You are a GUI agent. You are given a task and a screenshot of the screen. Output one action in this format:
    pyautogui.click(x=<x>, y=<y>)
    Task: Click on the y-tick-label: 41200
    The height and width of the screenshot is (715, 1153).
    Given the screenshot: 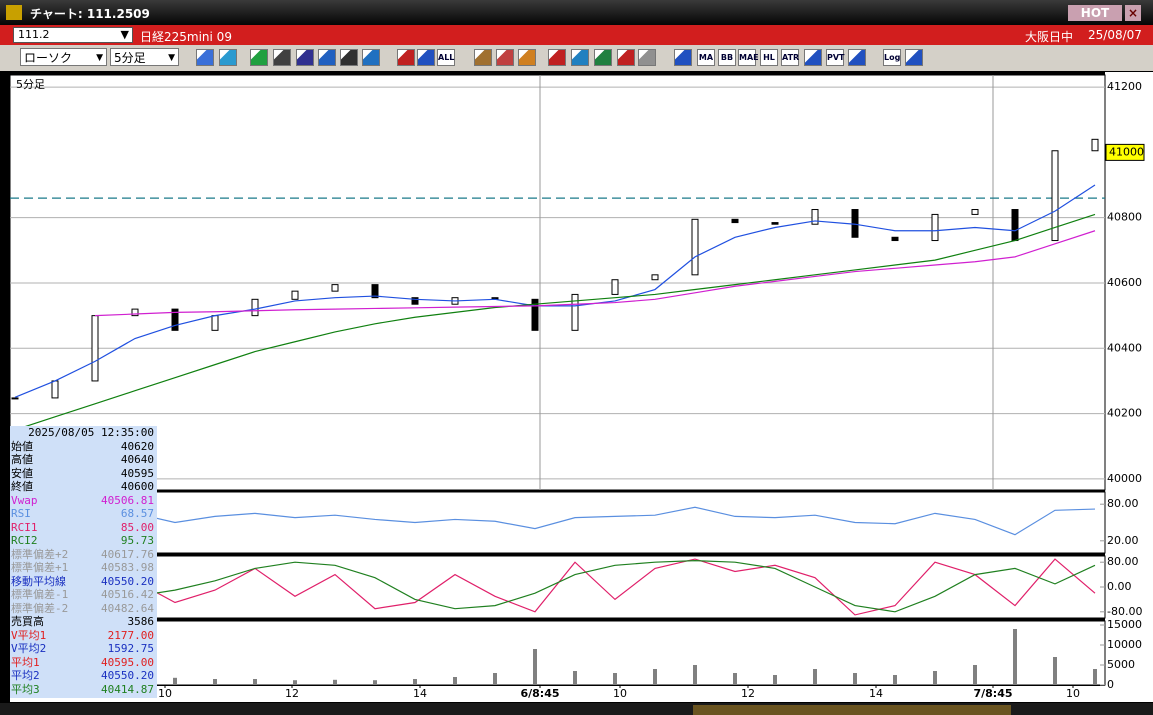 What is the action you would take?
    pyautogui.click(x=1124, y=86)
    